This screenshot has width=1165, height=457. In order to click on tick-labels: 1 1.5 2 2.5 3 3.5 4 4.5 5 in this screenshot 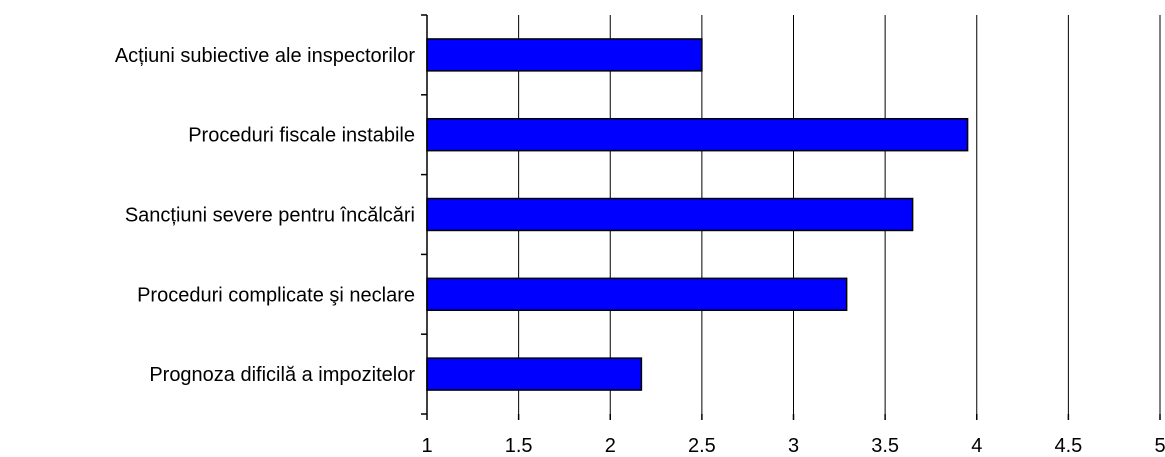, I will do `click(793, 446)`.